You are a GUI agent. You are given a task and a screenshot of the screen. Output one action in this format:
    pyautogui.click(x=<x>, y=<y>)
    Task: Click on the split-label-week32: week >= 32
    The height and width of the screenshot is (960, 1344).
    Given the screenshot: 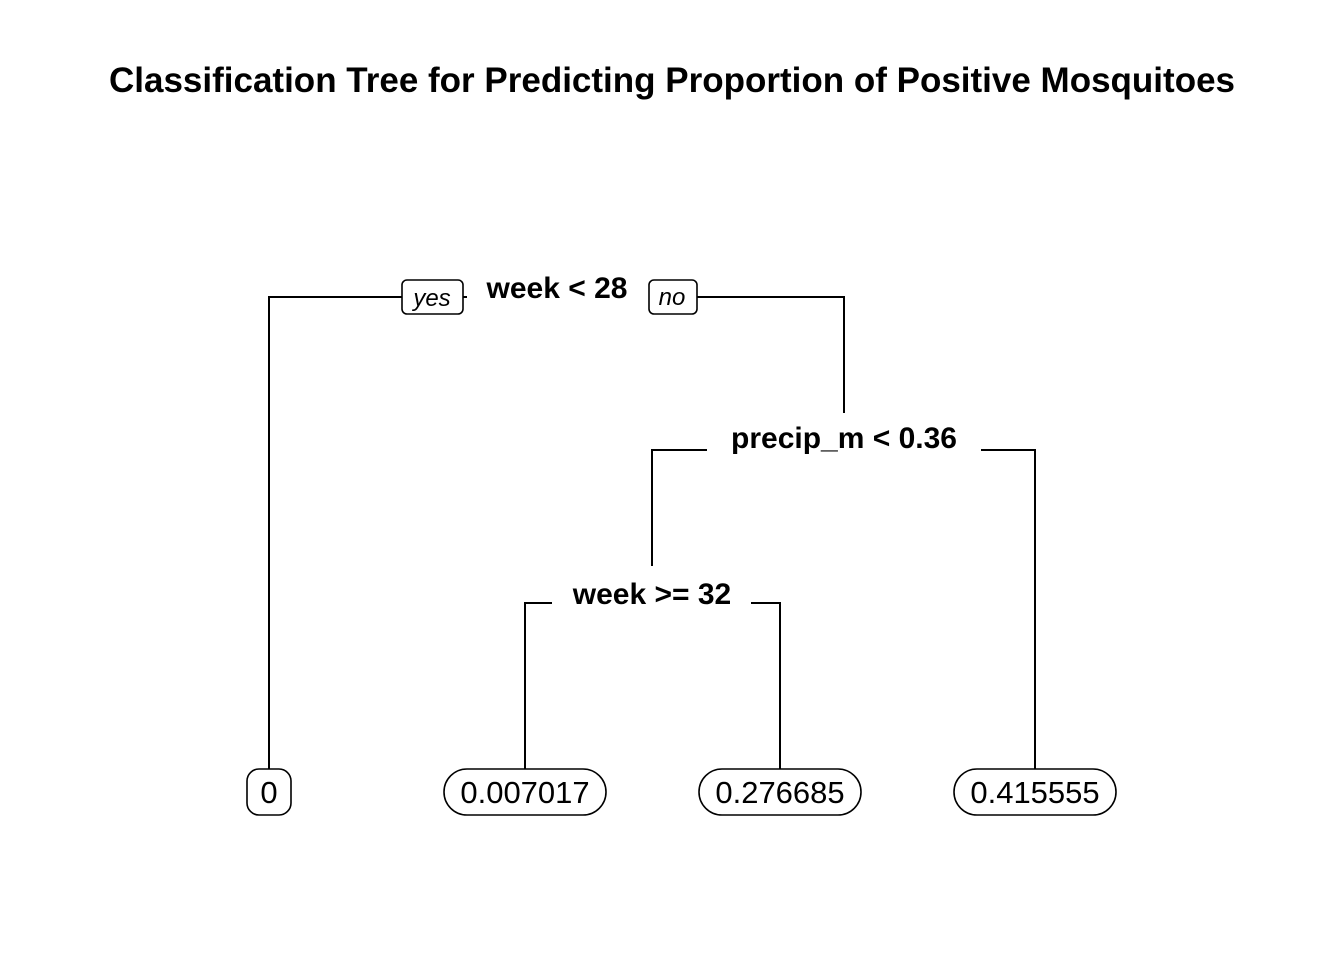 What is the action you would take?
    pyautogui.click(x=651, y=594)
    